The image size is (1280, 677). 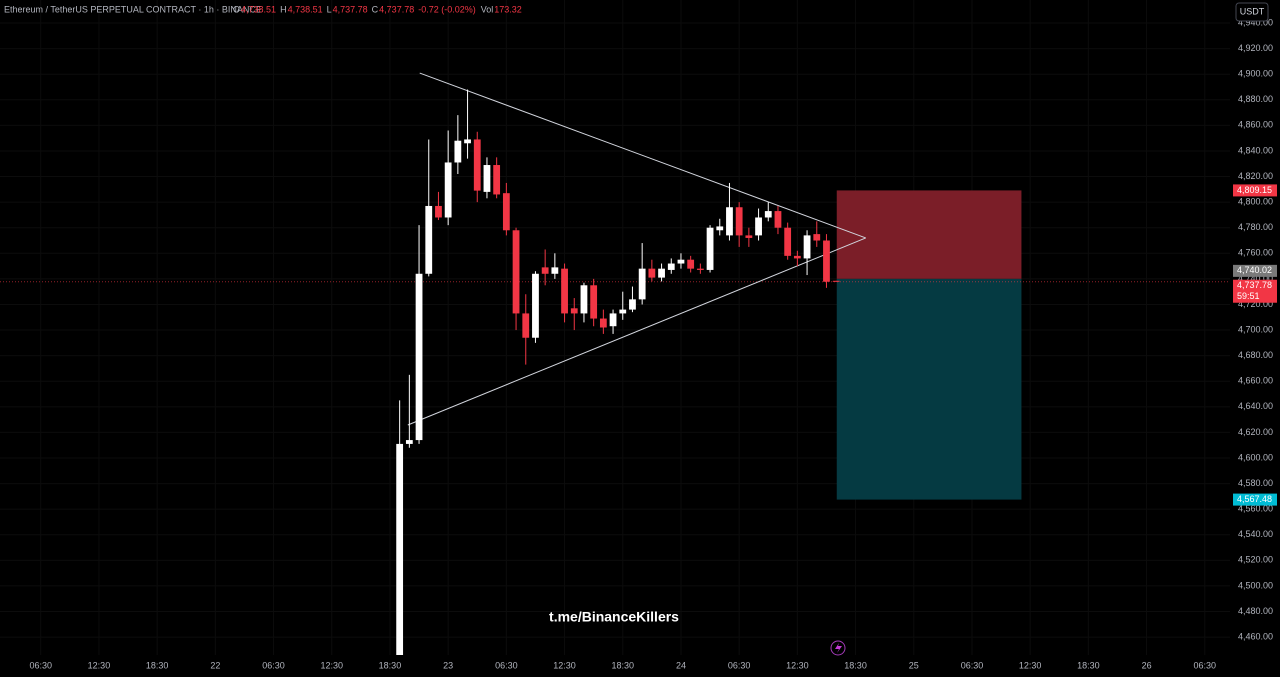 I want to click on x-tick-label: 26, so click(x=1147, y=665).